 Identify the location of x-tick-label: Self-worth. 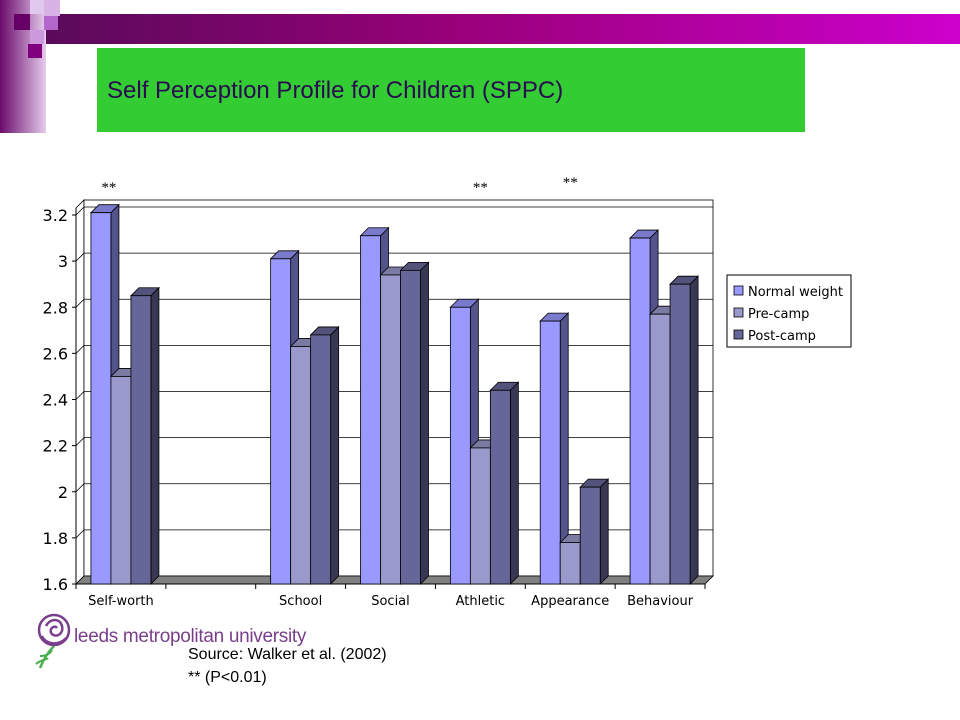
(121, 601).